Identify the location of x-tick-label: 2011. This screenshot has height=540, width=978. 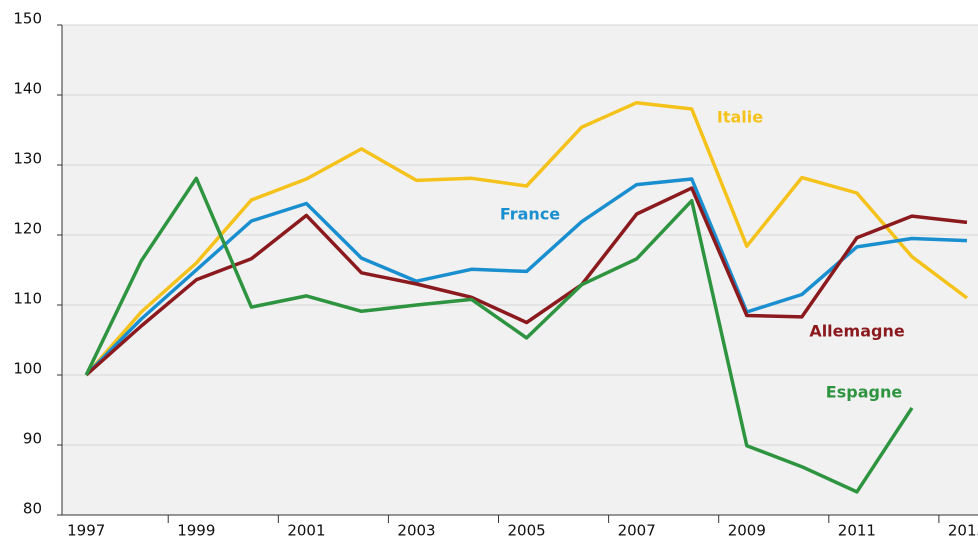
(857, 531).